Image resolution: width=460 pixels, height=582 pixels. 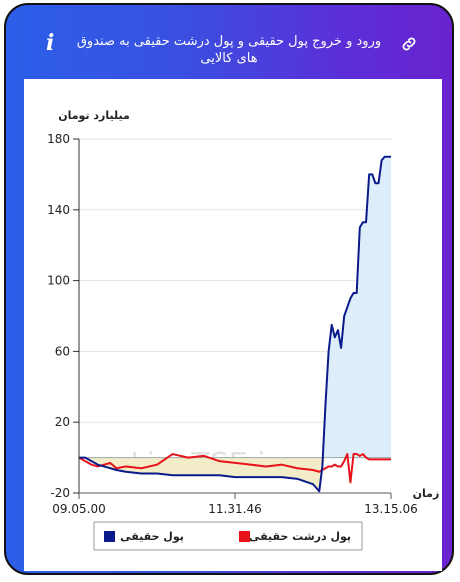 I want to click on info-icon: i, so click(x=50, y=43).